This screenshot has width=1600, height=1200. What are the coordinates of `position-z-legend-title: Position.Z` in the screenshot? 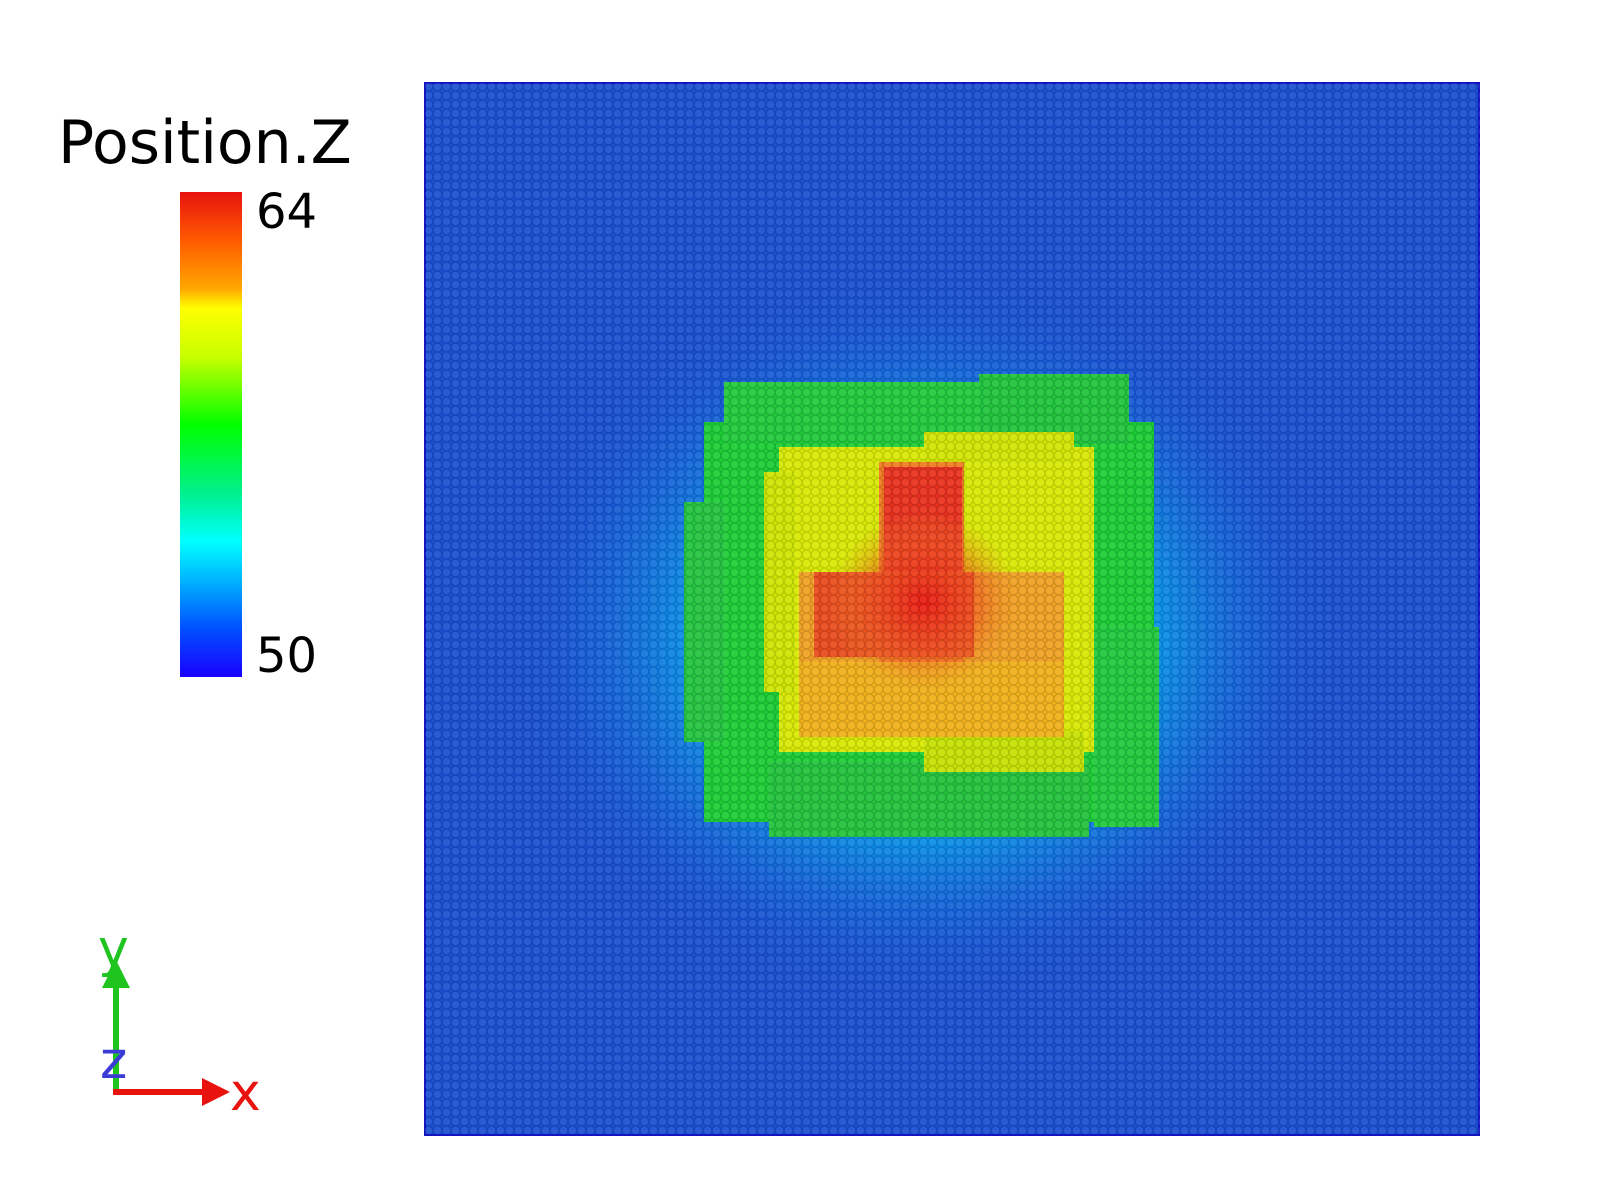 It's located at (205, 143).